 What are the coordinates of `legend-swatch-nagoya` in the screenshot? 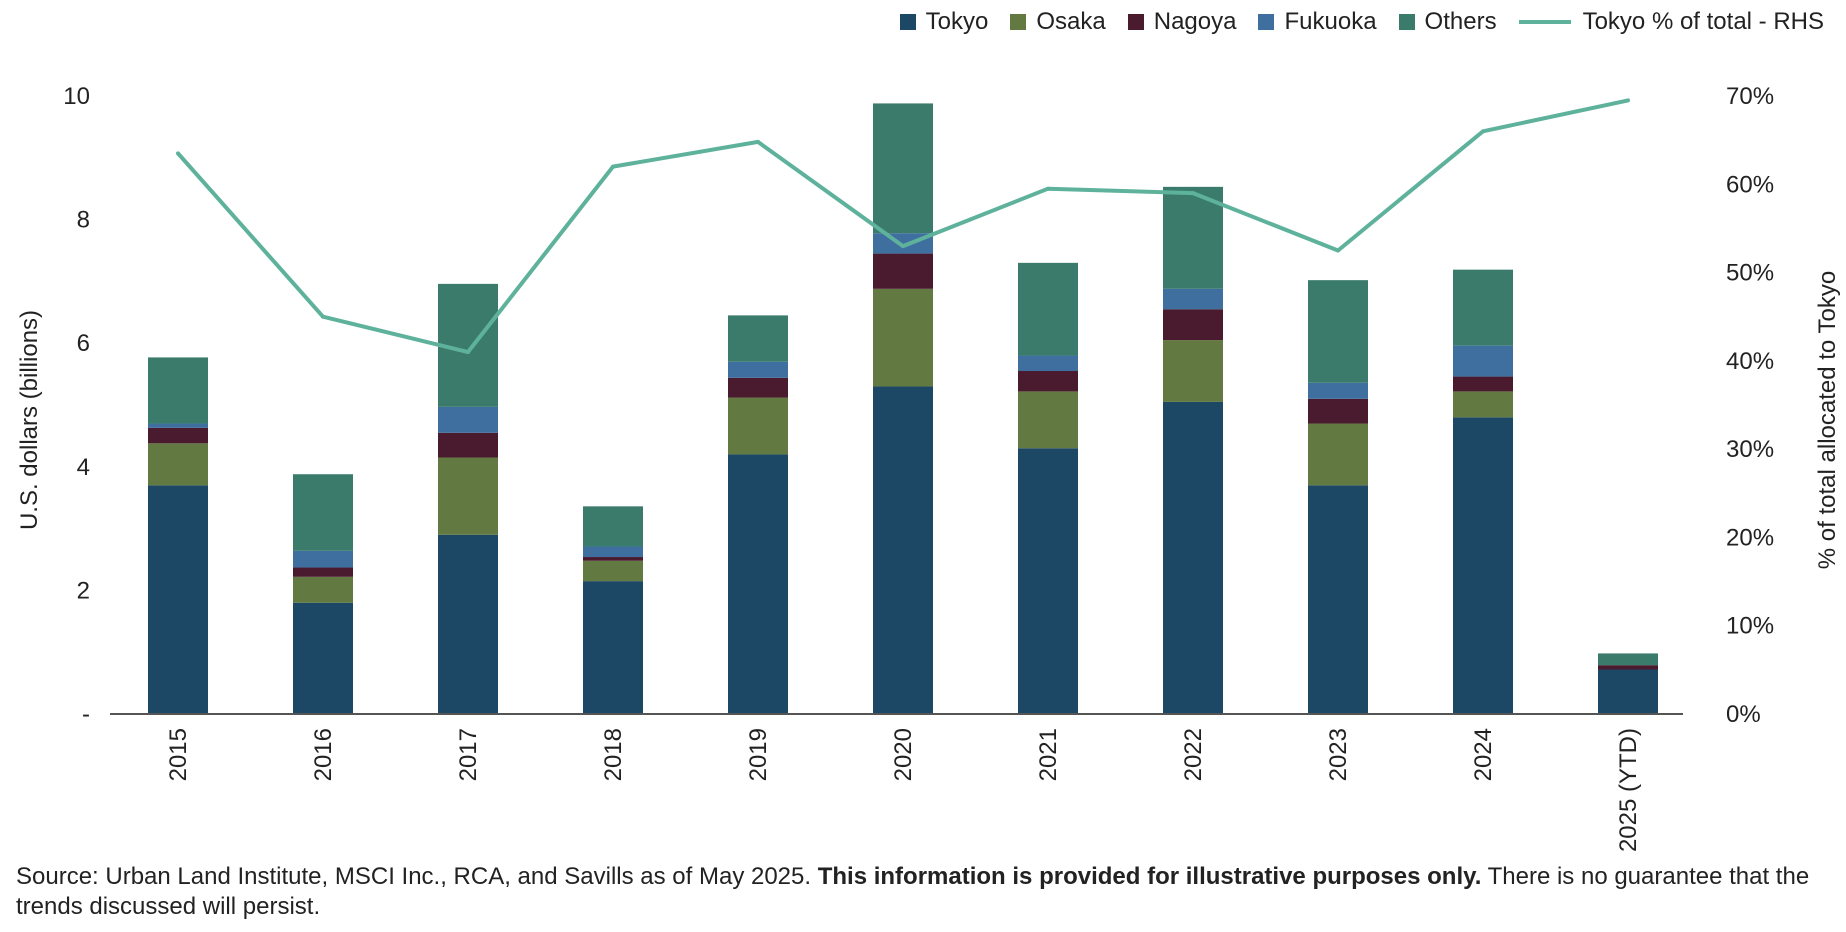 It's located at (1135, 22).